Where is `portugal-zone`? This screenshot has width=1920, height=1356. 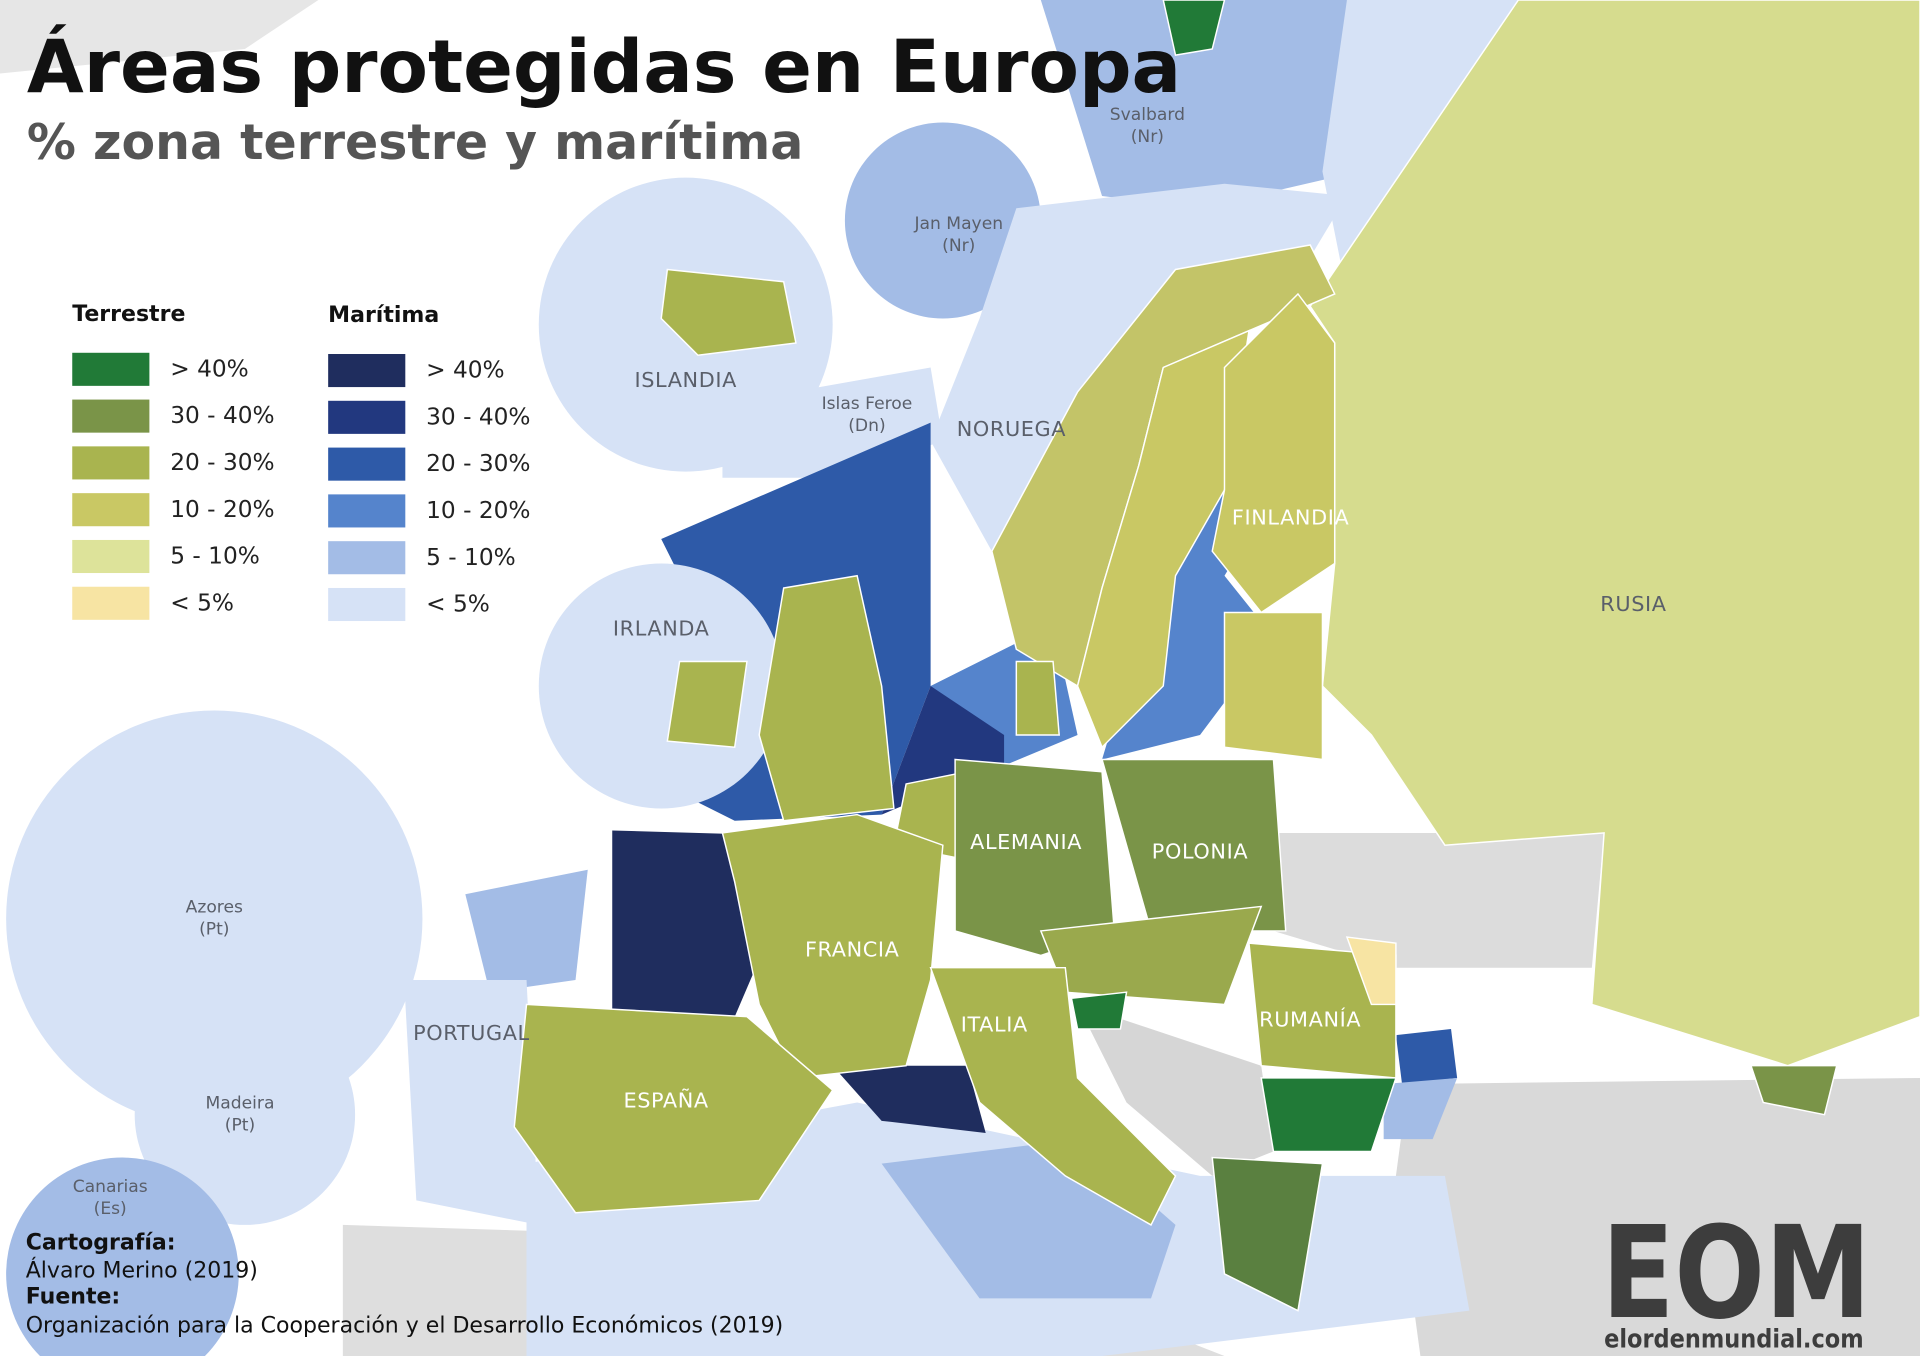
portugal-zone is located at coordinates (471, 1102).